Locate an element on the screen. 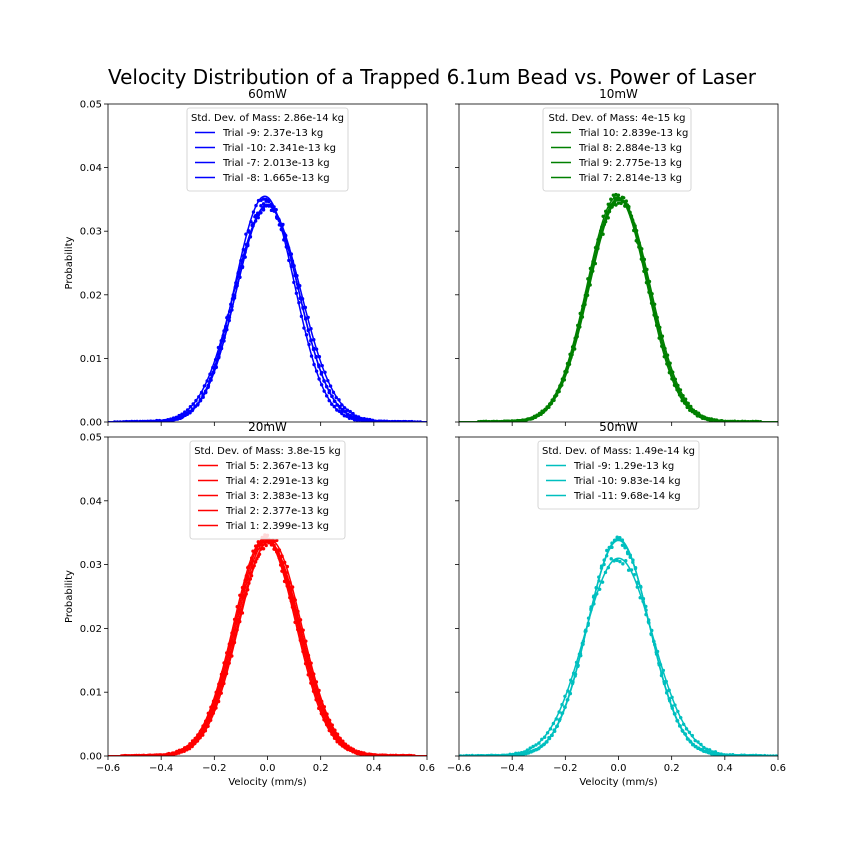 Image resolution: width=864 pixels, height=864 pixels. legend-title: Std. Dev. of Mass: 2.86e-14 kg is located at coordinates (267, 118).